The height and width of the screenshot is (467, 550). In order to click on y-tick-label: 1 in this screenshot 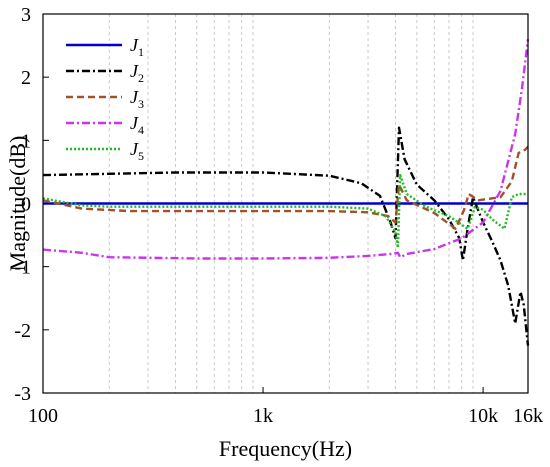, I will do `click(26, 141)`.